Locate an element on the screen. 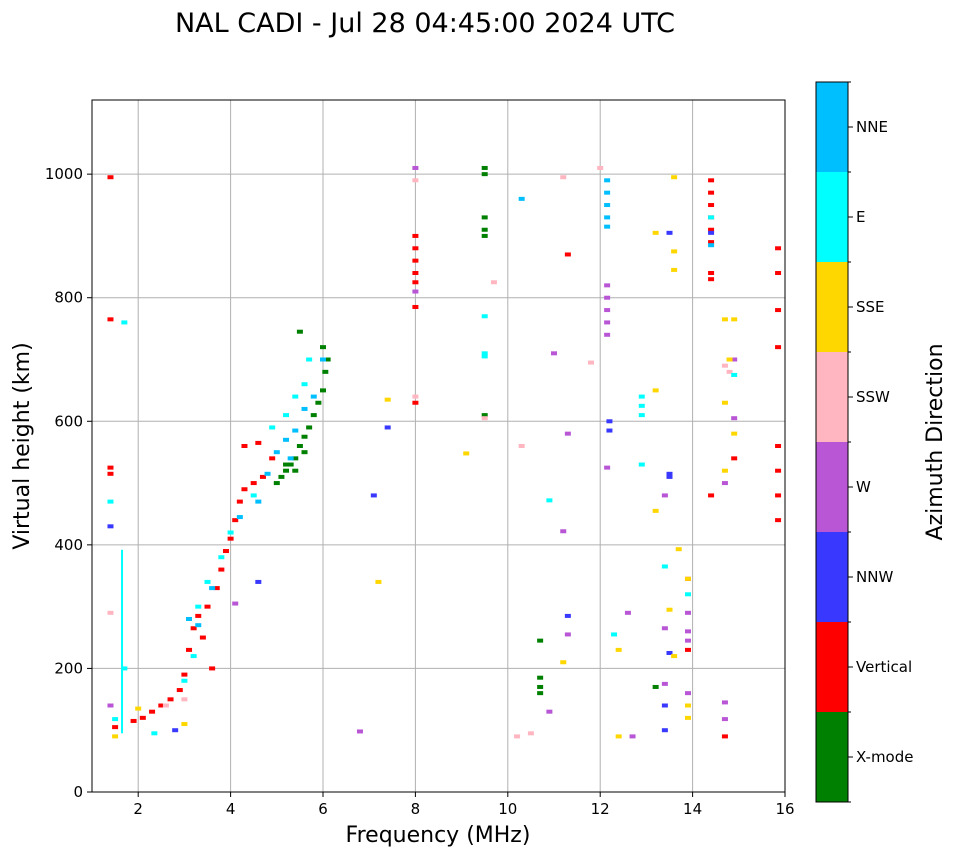 This screenshot has height=857, width=958. colorbar-tick-label: SSE is located at coordinates (870, 307).